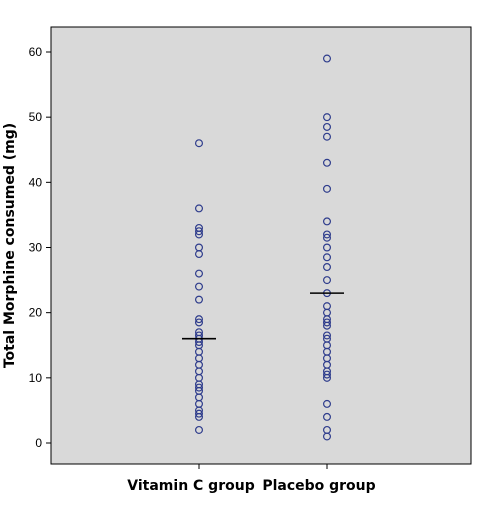  Describe the element at coordinates (36, 52) in the screenshot. I see `y-tick-label: 60` at that location.